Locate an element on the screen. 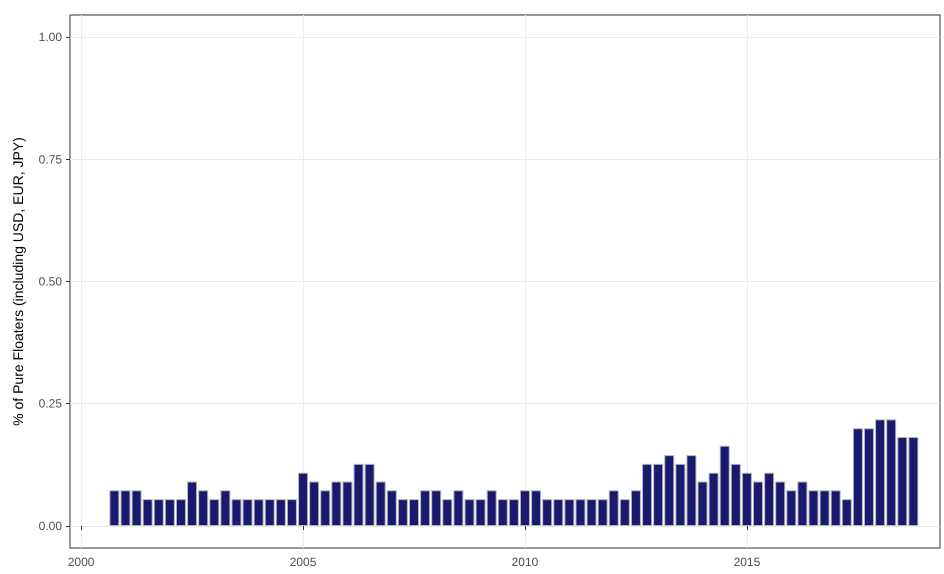  y-tick-label: 0.75 is located at coordinates (50, 159).